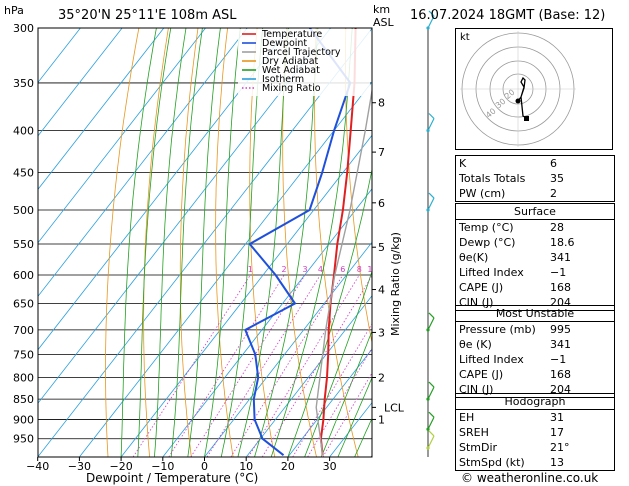  I want to click on pressure-tick-label: 350, so click(23, 83).